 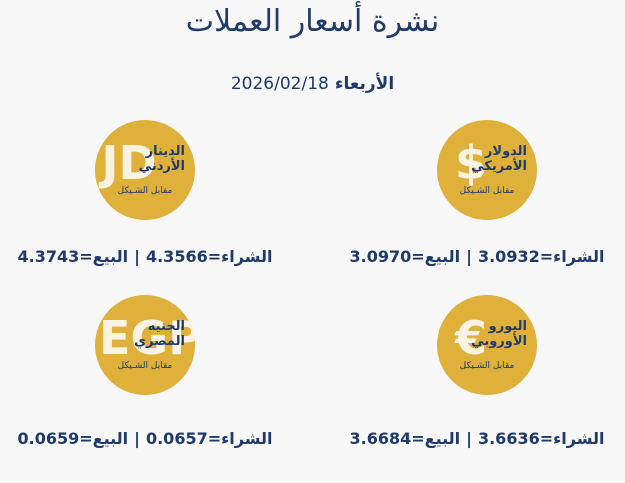 I want to click on currency-name: الأمريكي, so click(x=499, y=166).